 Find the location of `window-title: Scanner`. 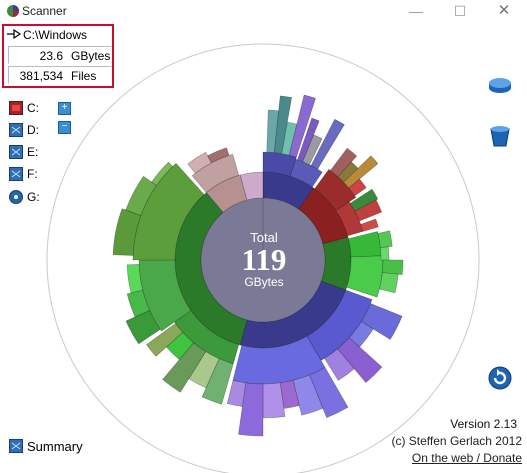

window-title: Scanner is located at coordinates (44, 11).